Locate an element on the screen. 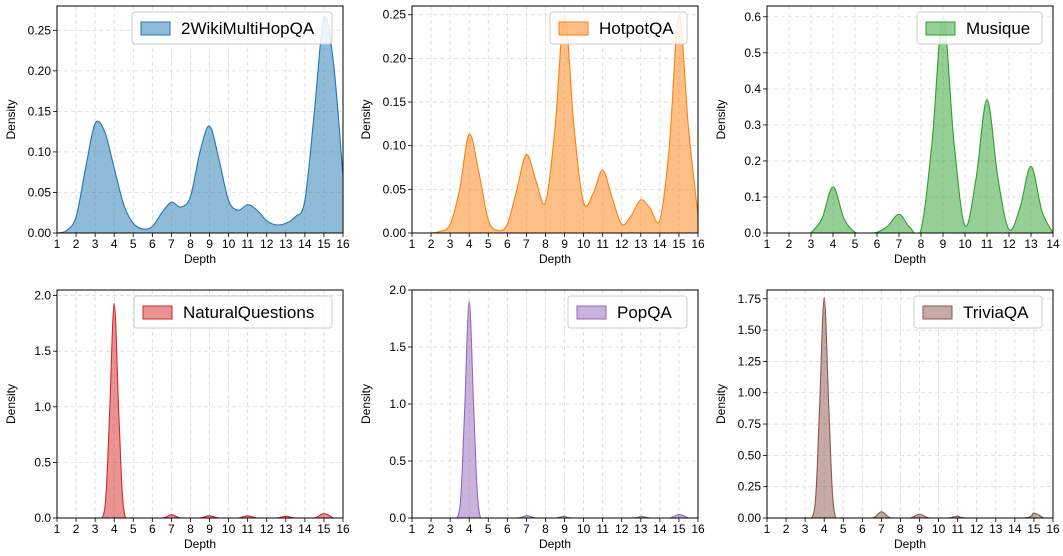 Image resolution: width=1063 pixels, height=556 pixels. y-tick-label: 1.50 is located at coordinates (750, 330).